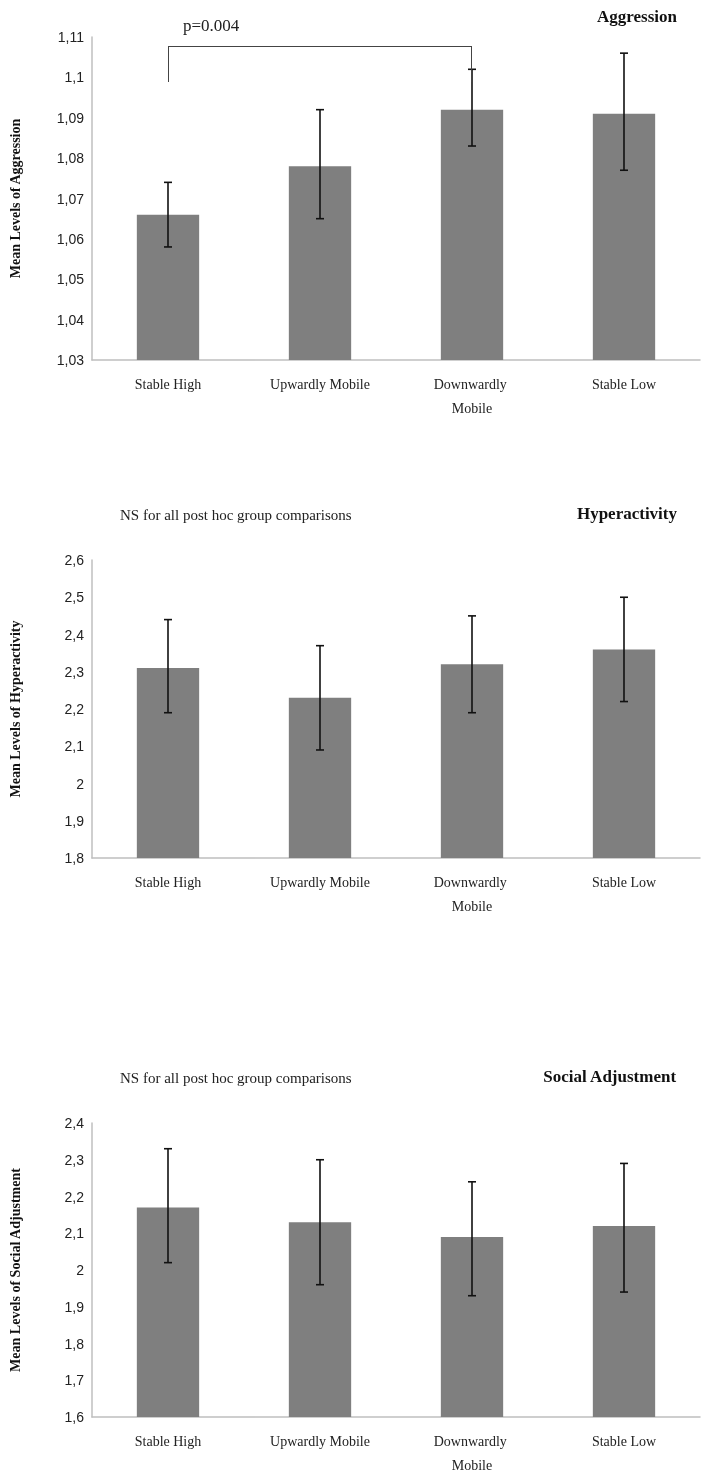 The image size is (704, 1477). What do you see at coordinates (211, 25) in the screenshot?
I see `text: p=0.004` at bounding box center [211, 25].